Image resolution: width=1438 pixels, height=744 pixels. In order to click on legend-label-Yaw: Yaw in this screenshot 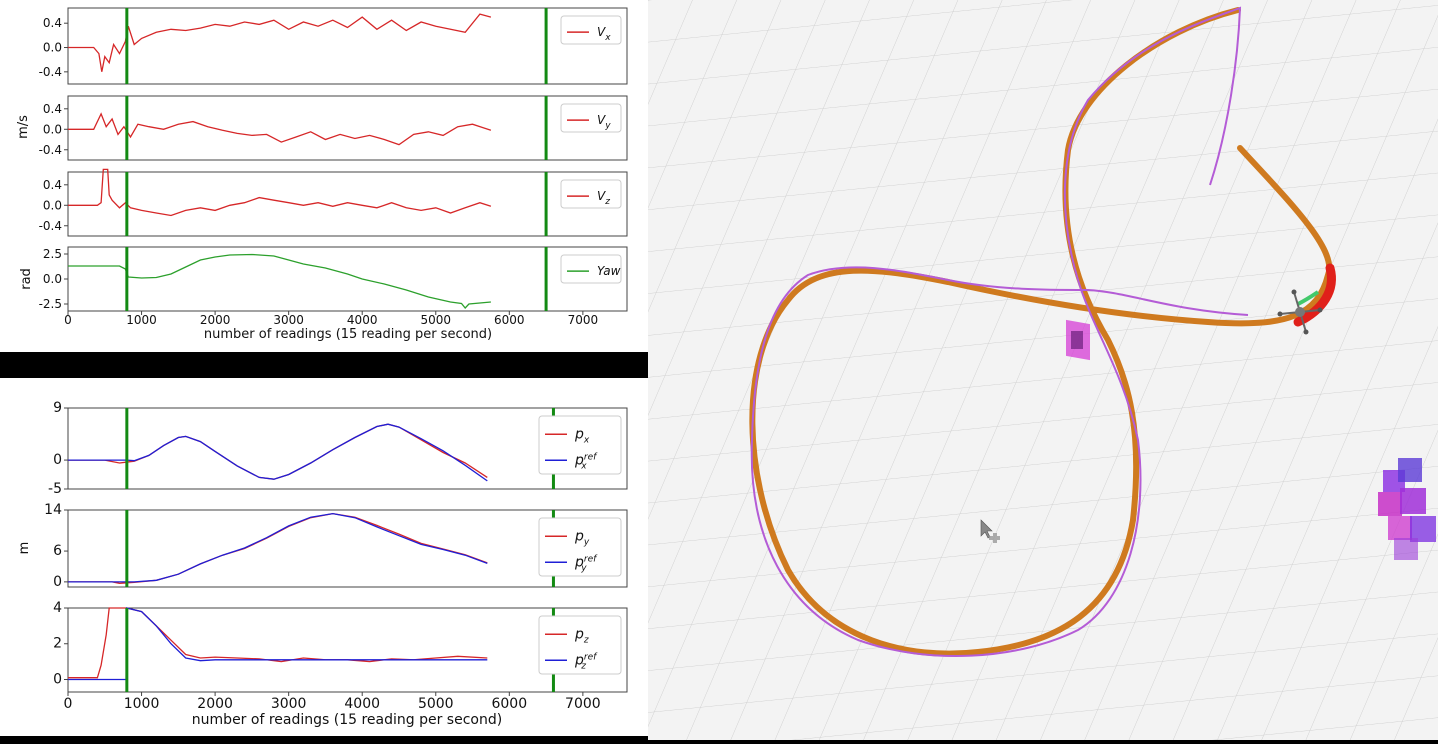, I will do `click(609, 271)`.